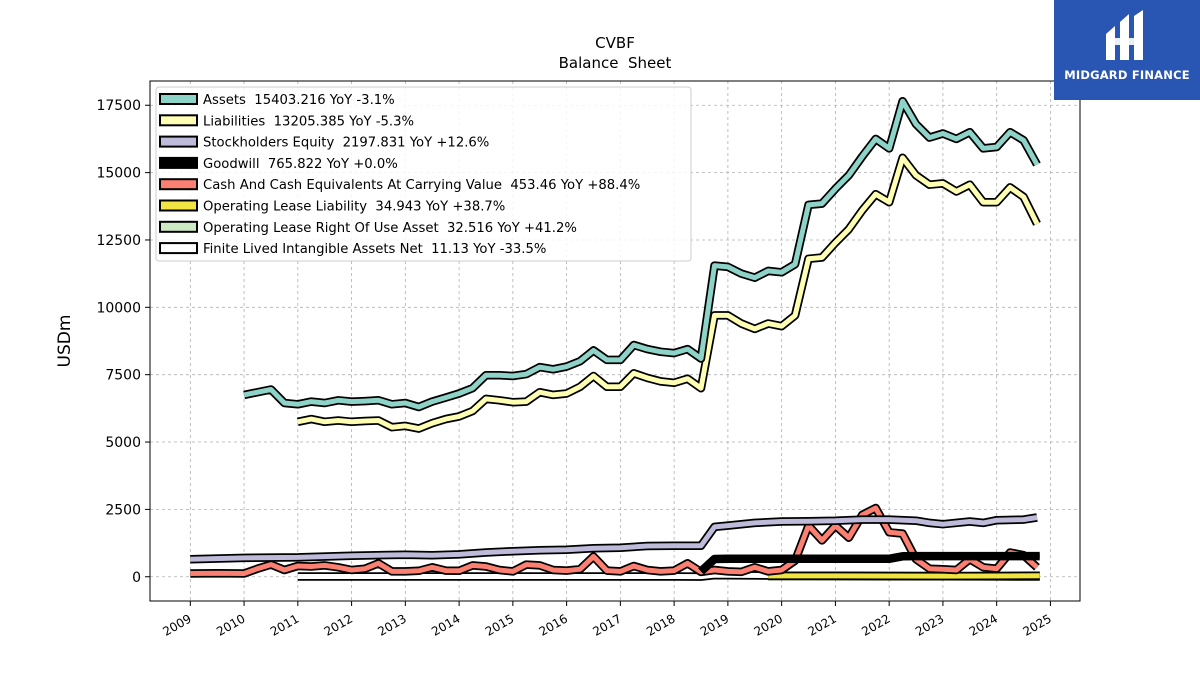 This screenshot has width=1200, height=675. Describe the element at coordinates (176, 624) in the screenshot. I see `x-tick-label: 2009` at that location.